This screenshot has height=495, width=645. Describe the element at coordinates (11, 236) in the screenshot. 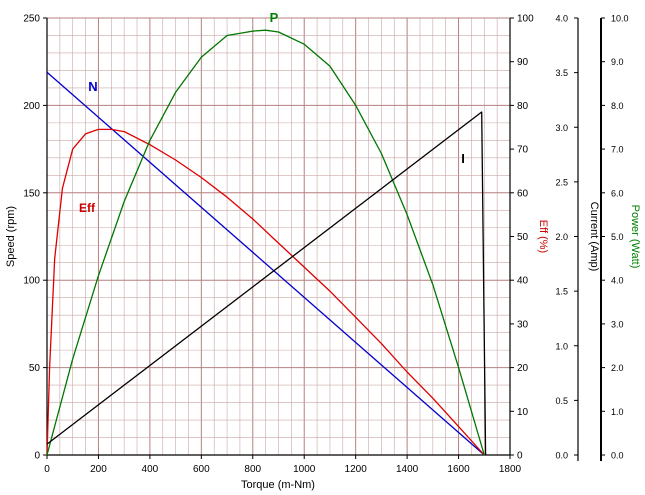

I see `speed-axis-title: Speed (rpm)` at that location.